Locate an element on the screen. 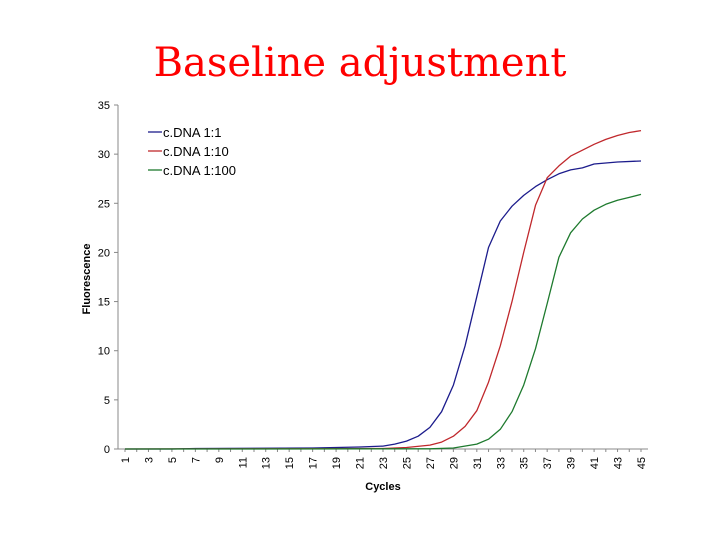  x-tick-label: 29 is located at coordinates (454, 463).